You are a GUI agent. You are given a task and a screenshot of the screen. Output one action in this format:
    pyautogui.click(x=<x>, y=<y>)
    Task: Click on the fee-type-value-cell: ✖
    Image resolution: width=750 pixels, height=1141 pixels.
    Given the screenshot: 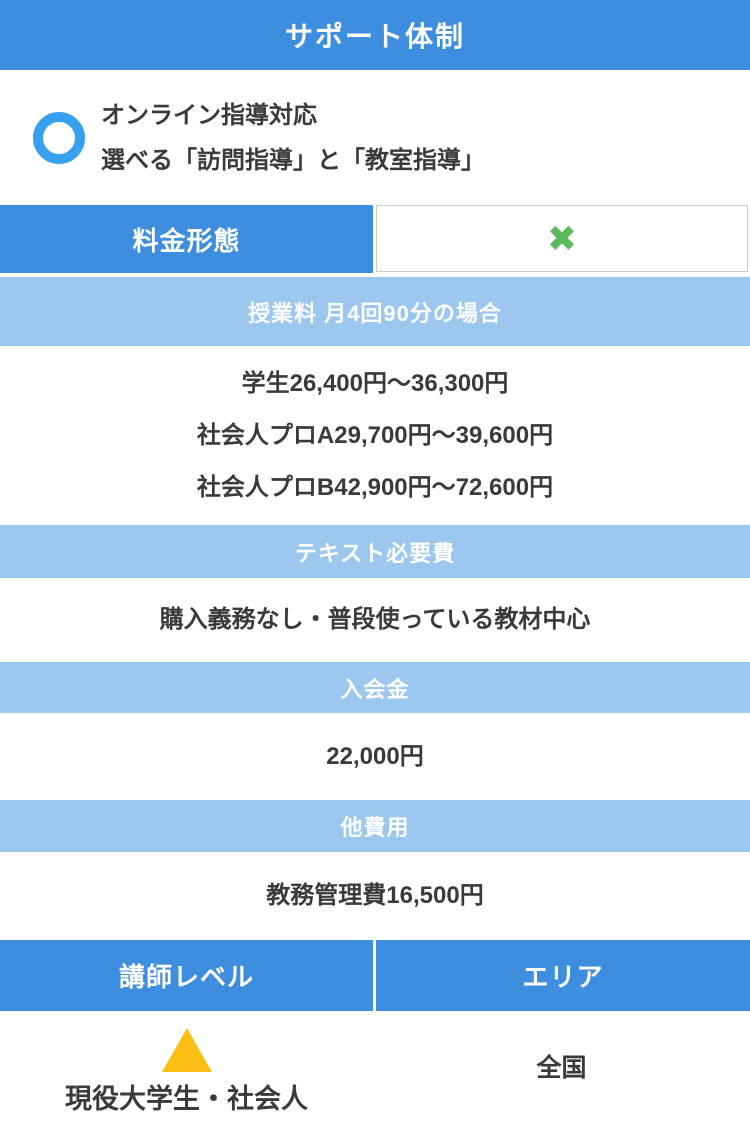 What is the action you would take?
    pyautogui.click(x=562, y=238)
    